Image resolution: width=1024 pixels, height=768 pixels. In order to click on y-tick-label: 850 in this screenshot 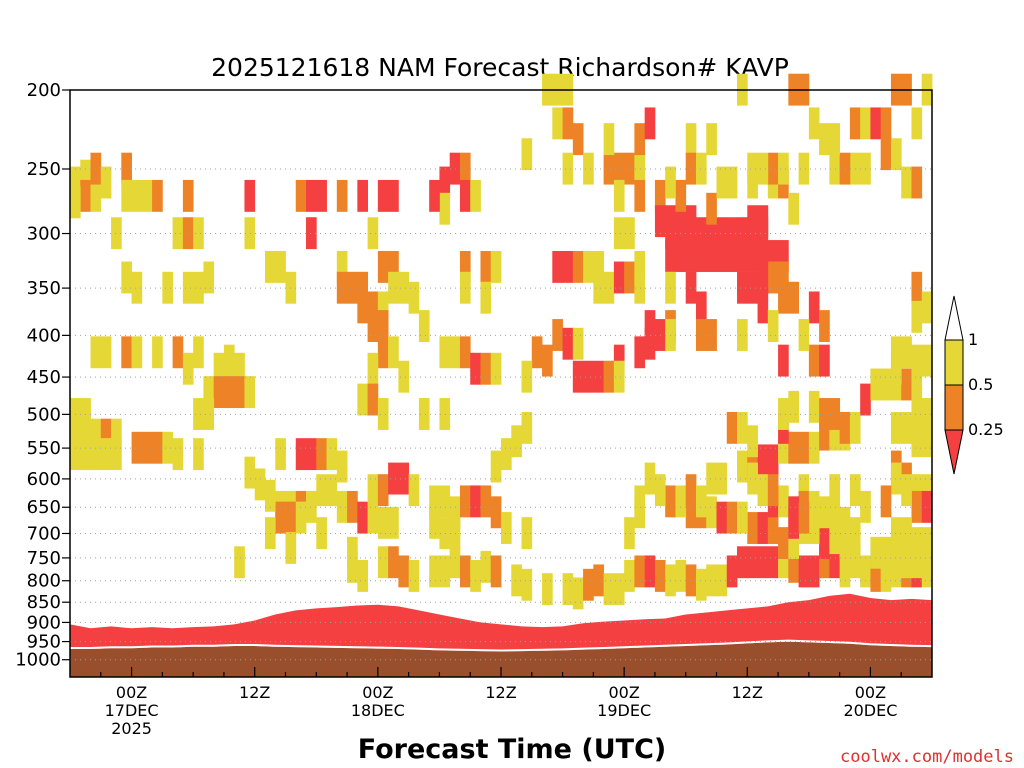, I will do `click(44, 602)`.